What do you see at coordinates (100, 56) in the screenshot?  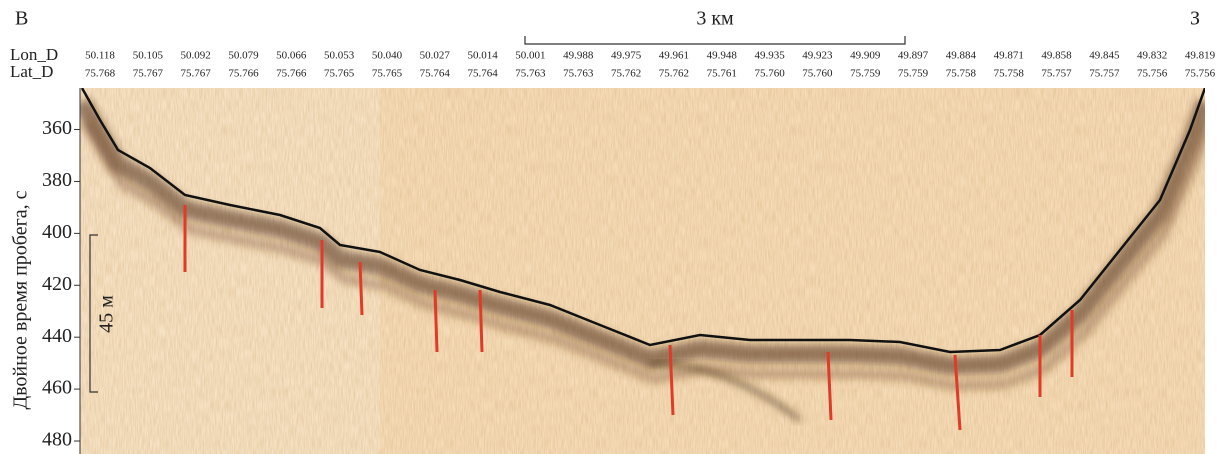 I see `lon-value: 50.118` at bounding box center [100, 56].